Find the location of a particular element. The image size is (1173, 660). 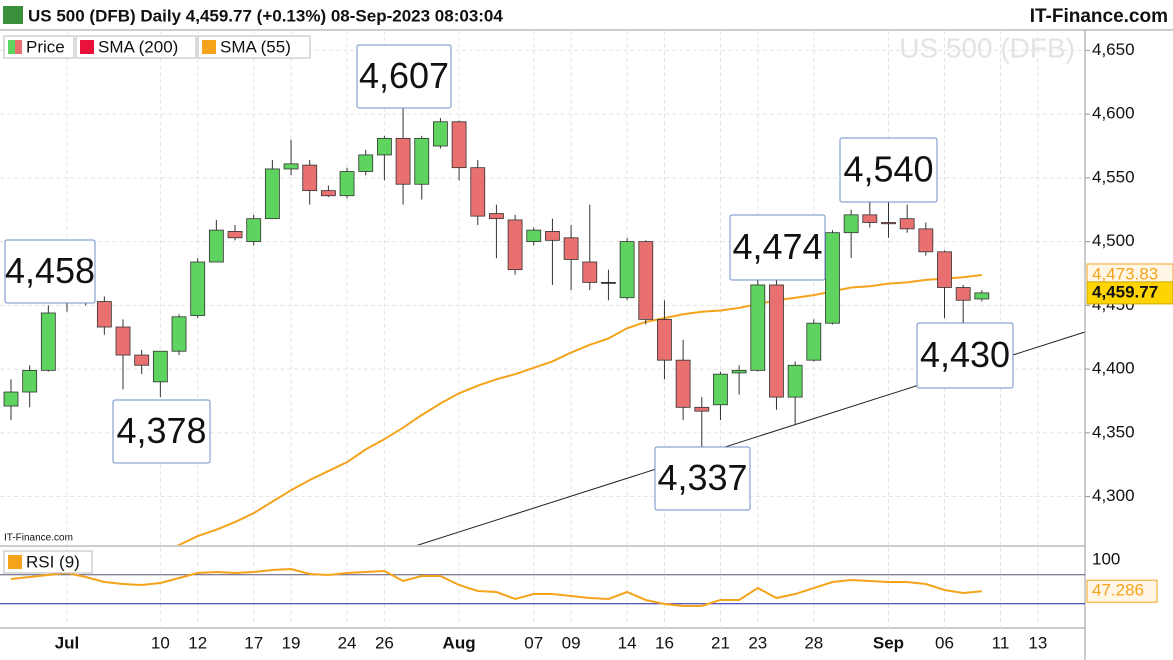

annotation: 4,540 is located at coordinates (888, 169).